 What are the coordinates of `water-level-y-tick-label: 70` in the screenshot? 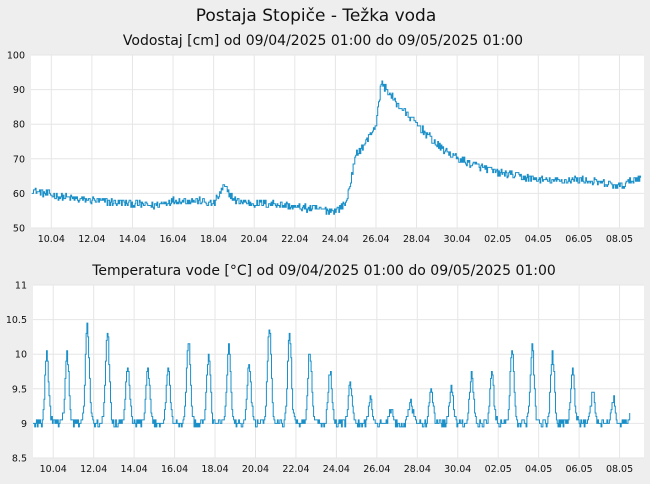 It's located at (19, 159).